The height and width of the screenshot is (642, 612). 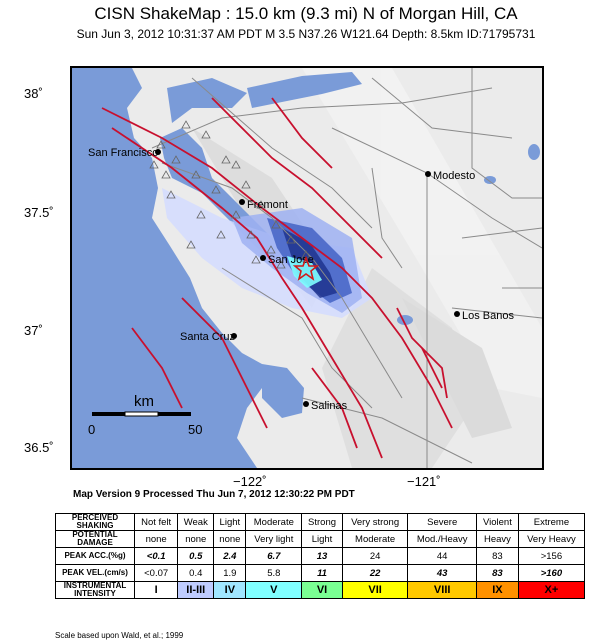 What do you see at coordinates (95, 556) in the screenshot?
I see `legend-row-label: PEAK ACC.(%g)` at bounding box center [95, 556].